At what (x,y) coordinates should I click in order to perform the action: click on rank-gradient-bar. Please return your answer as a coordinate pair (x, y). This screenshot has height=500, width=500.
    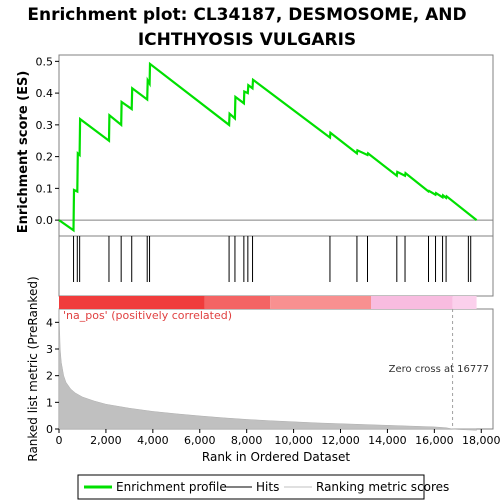
    Looking at the image, I should click on (268, 302).